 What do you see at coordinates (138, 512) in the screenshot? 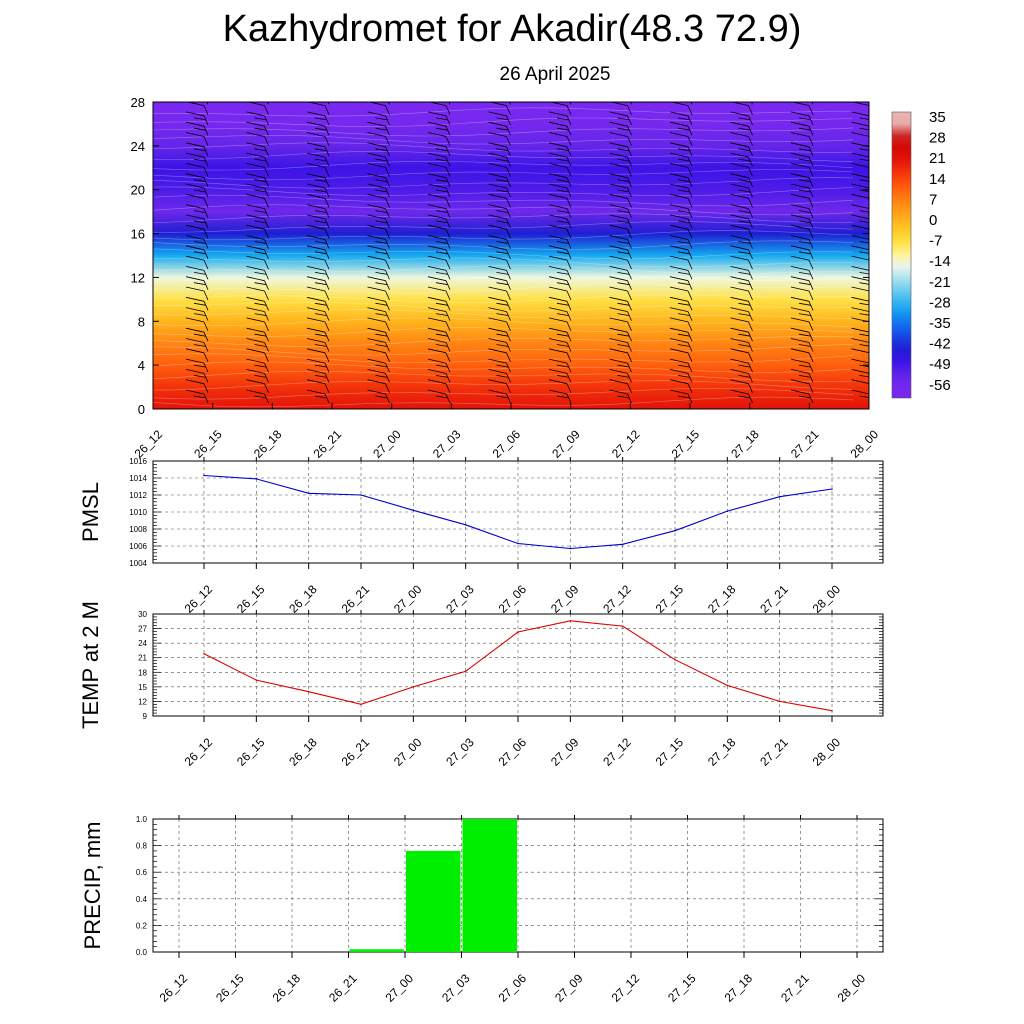
I see `y-tick-label: 1010` at bounding box center [138, 512].